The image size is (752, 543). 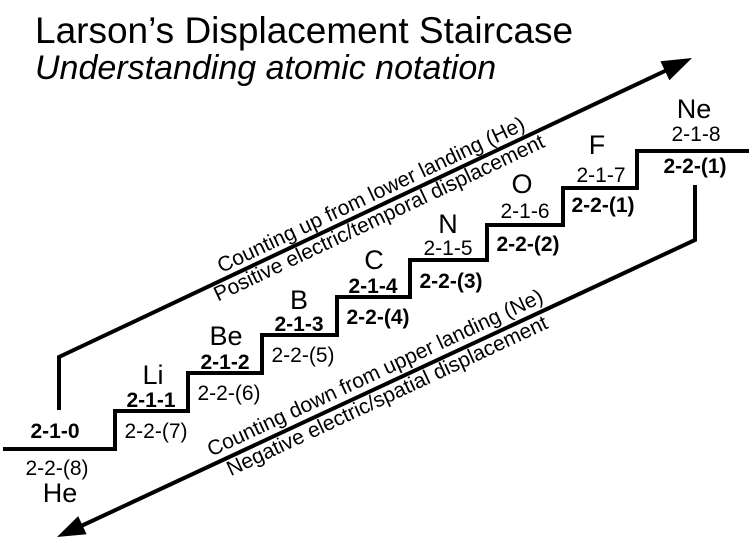 What do you see at coordinates (152, 375) in the screenshot?
I see `element-symbol: Li` at bounding box center [152, 375].